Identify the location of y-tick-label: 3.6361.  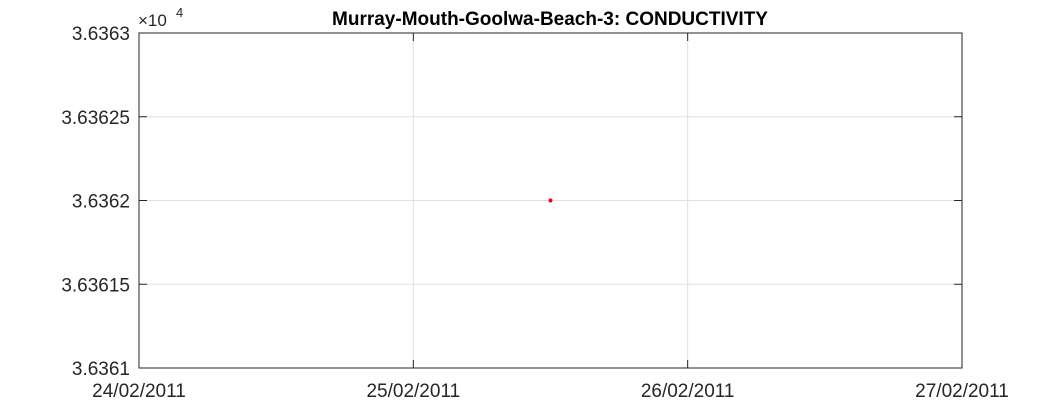
(101, 369).